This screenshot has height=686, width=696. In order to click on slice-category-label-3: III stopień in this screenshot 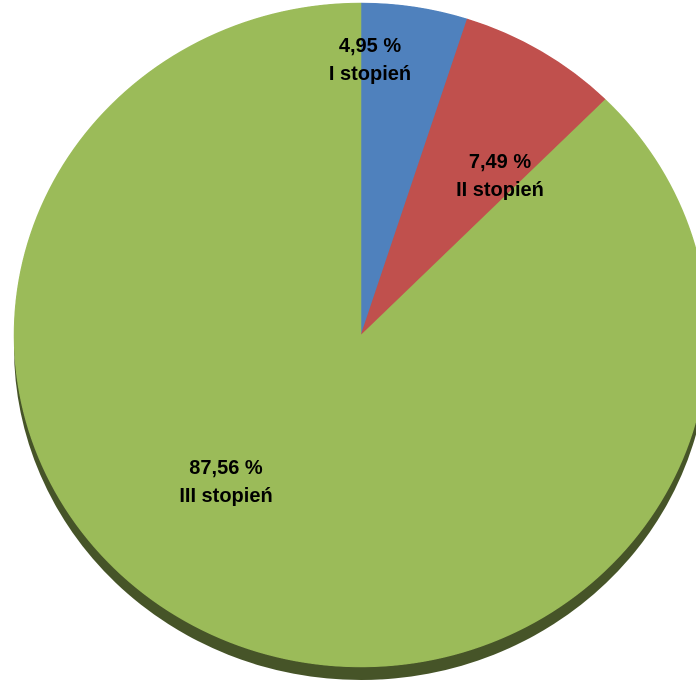, I will do `click(225, 496)`.